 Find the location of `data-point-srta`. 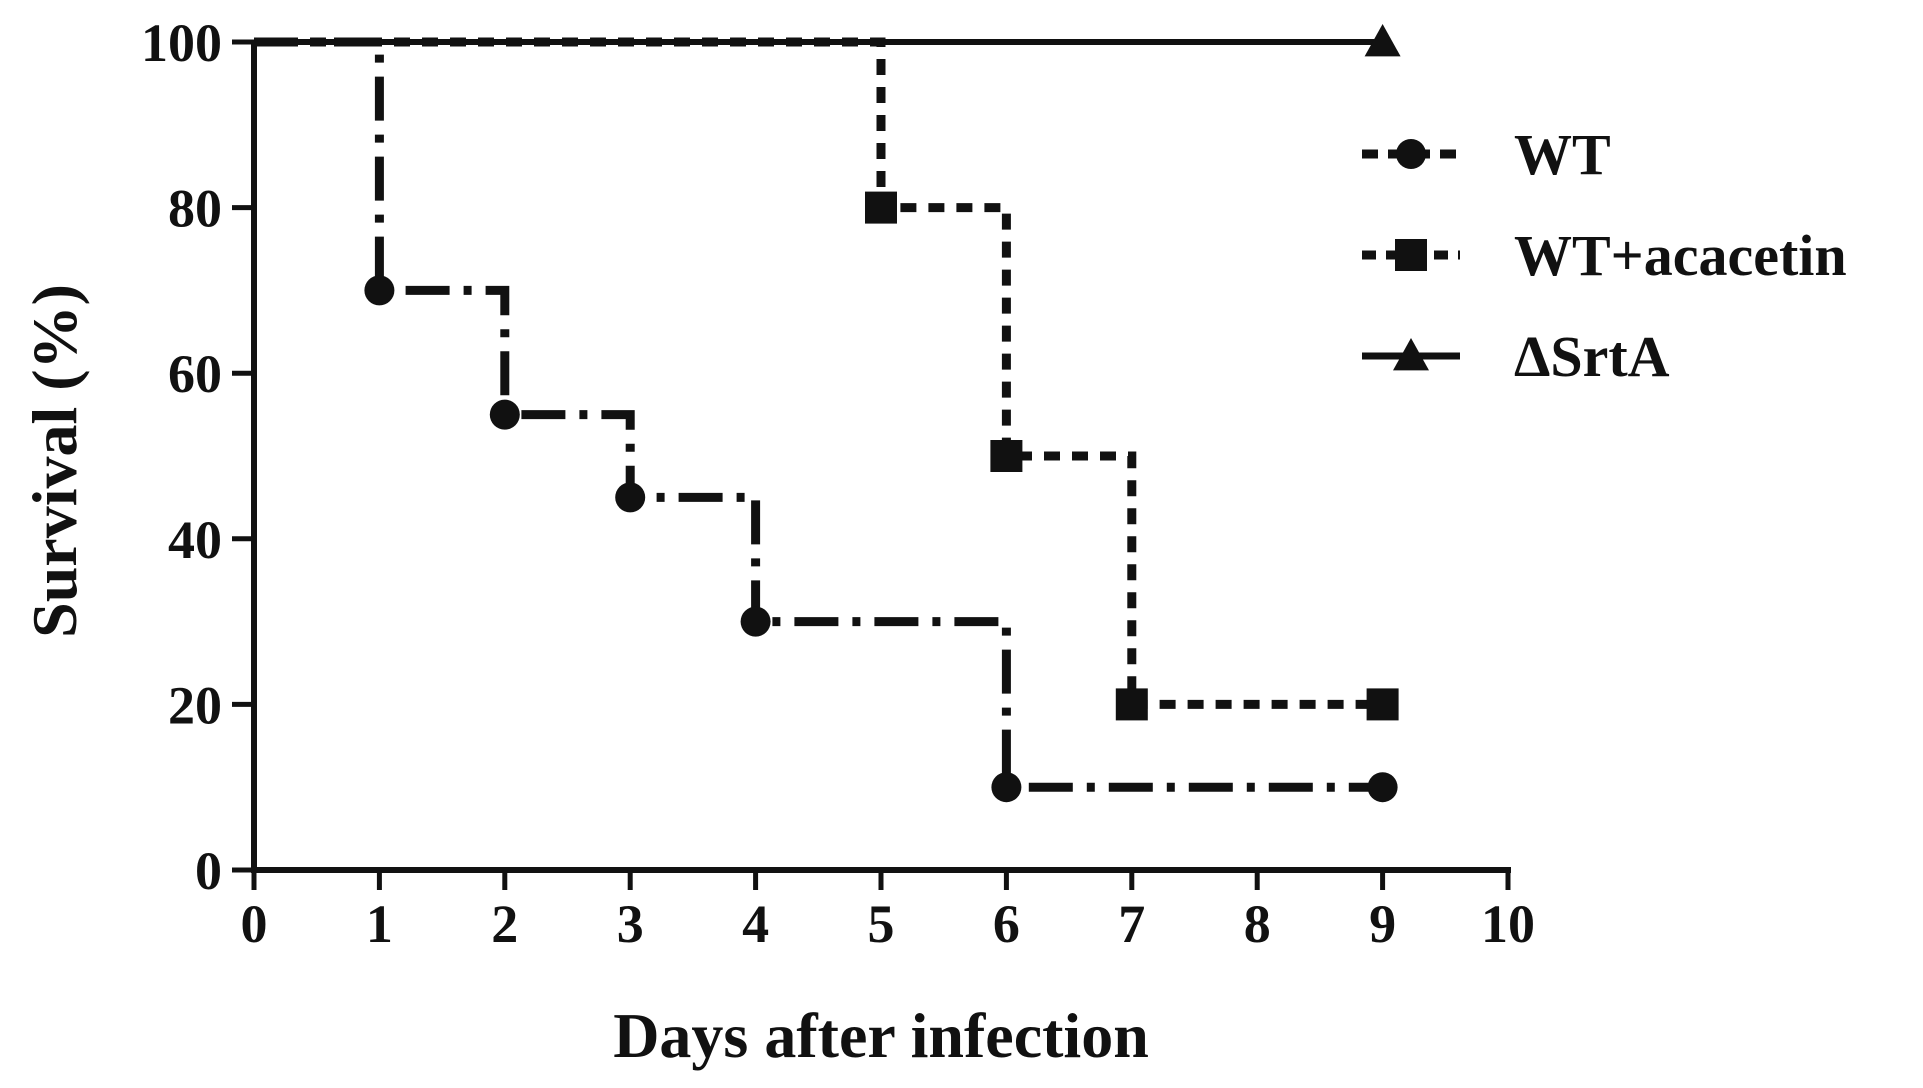

data-point-srta is located at coordinates (1382, 40).